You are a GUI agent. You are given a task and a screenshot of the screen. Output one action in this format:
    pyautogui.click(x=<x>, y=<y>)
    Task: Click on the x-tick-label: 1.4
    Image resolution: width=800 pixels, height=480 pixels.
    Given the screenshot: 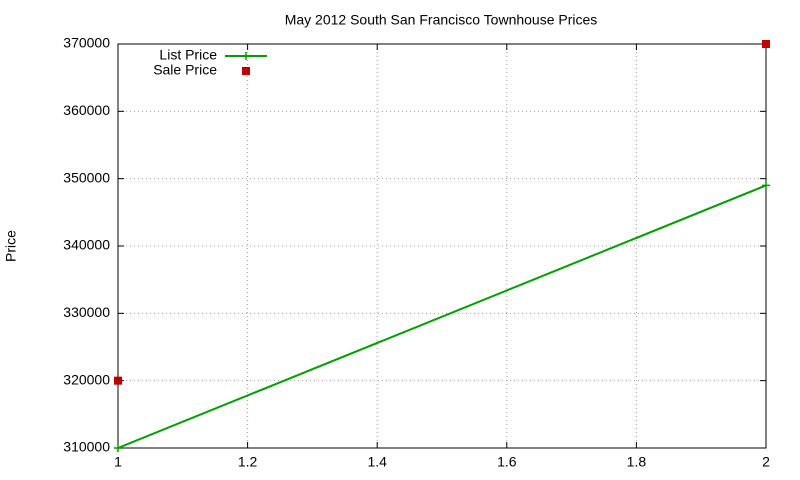 What is the action you would take?
    pyautogui.click(x=377, y=462)
    